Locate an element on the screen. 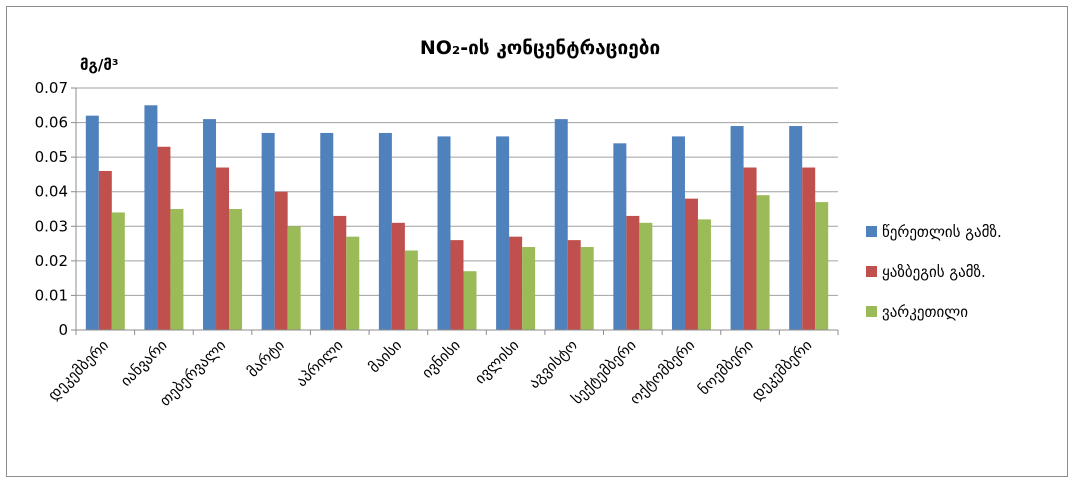 Image resolution: width=1075 pixels, height=483 pixels. x-category-label: მაისი is located at coordinates (385, 356).